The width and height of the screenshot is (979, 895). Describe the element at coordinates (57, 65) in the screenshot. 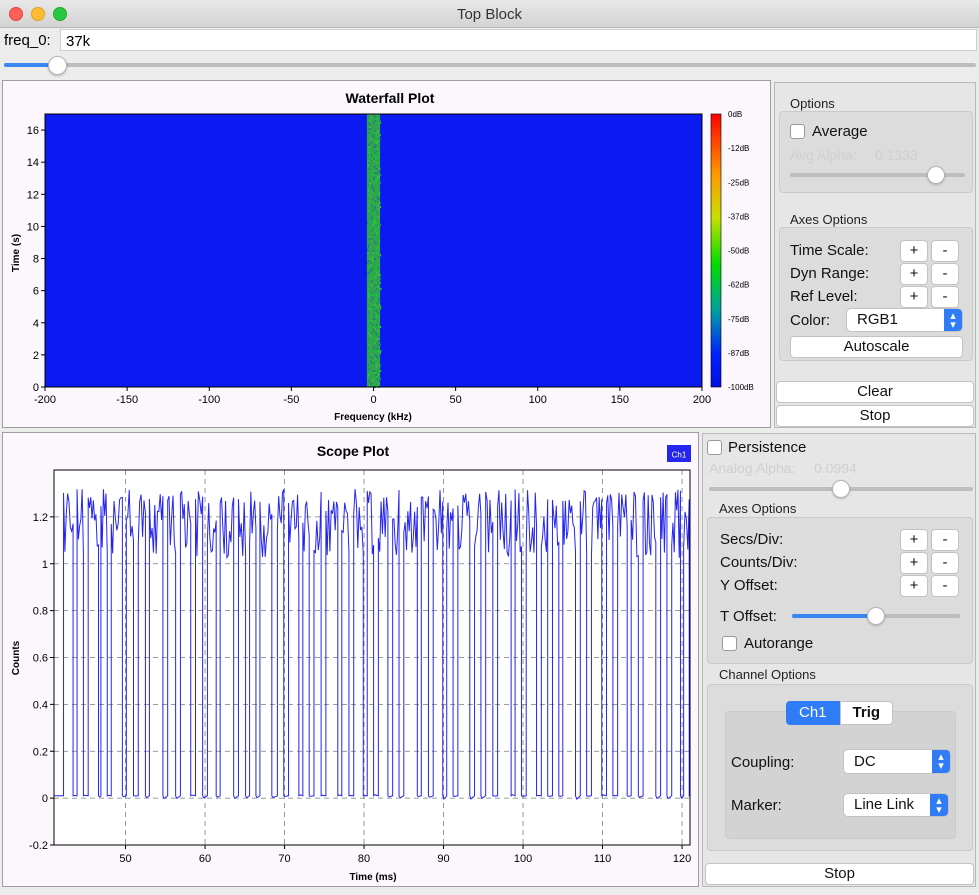

I see `freq-slider-handle` at that location.